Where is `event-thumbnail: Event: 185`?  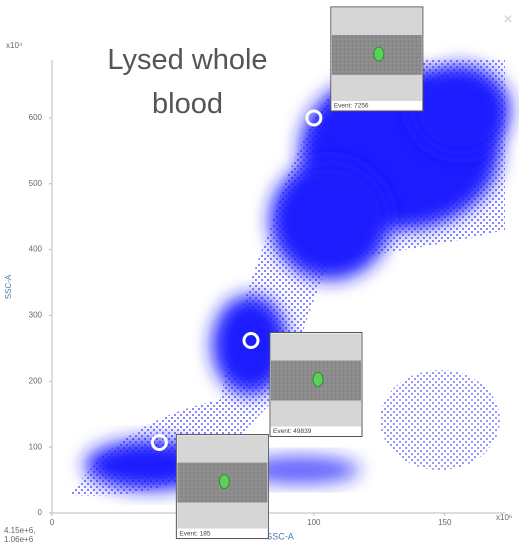
event-thumbnail: Event: 185 is located at coordinates (222, 487).